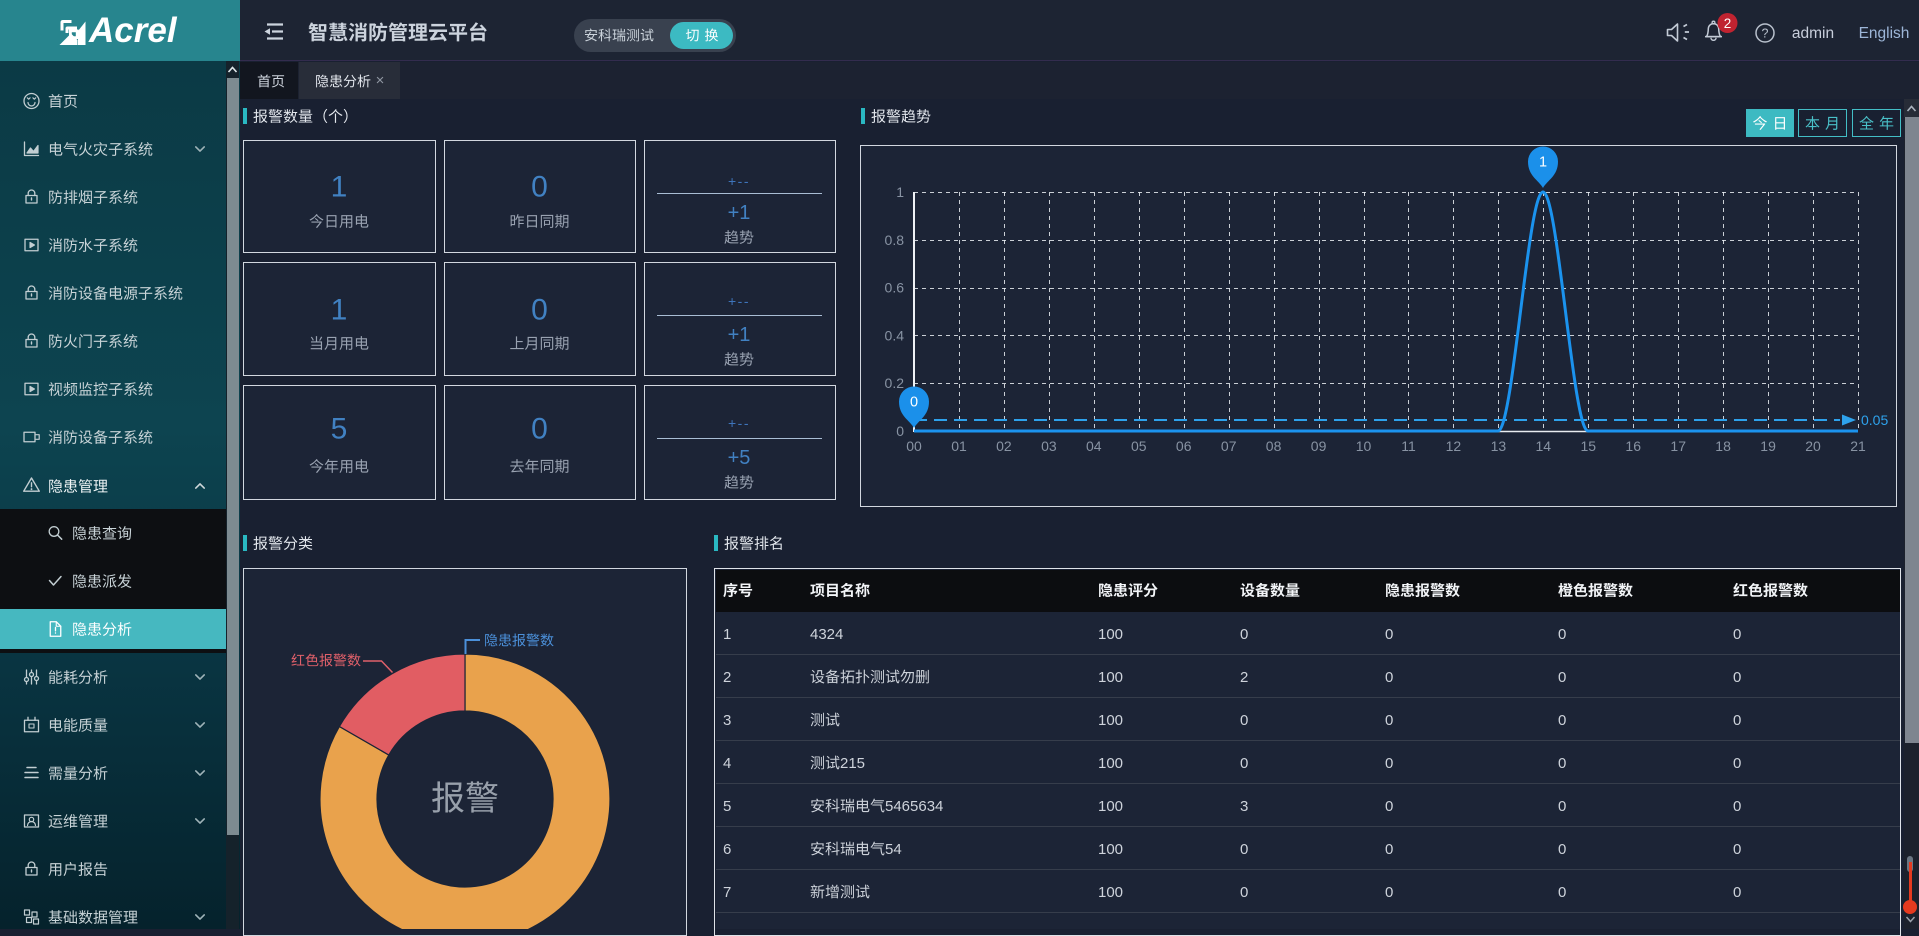 The height and width of the screenshot is (936, 1919). What do you see at coordinates (1229, 446) in the screenshot?
I see `svg-text: 07` at bounding box center [1229, 446].